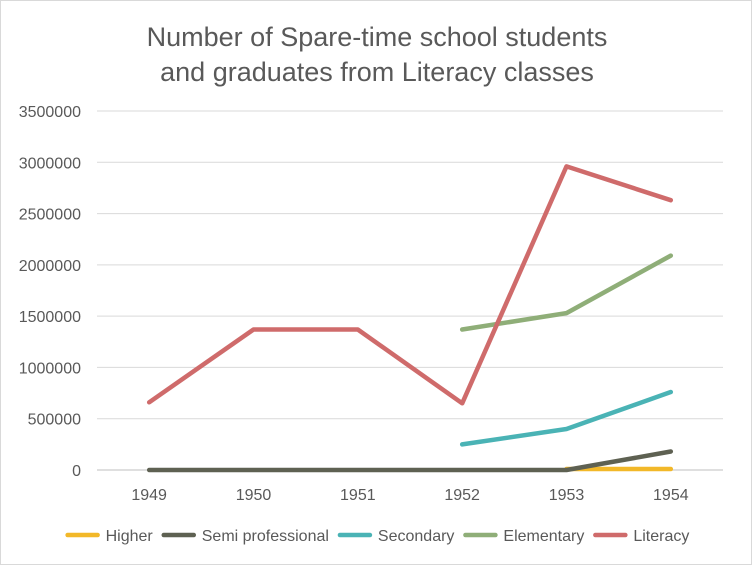 The image size is (752, 566). Describe the element at coordinates (50, 266) in the screenshot. I see `y-tick-label: 2000000` at that location.